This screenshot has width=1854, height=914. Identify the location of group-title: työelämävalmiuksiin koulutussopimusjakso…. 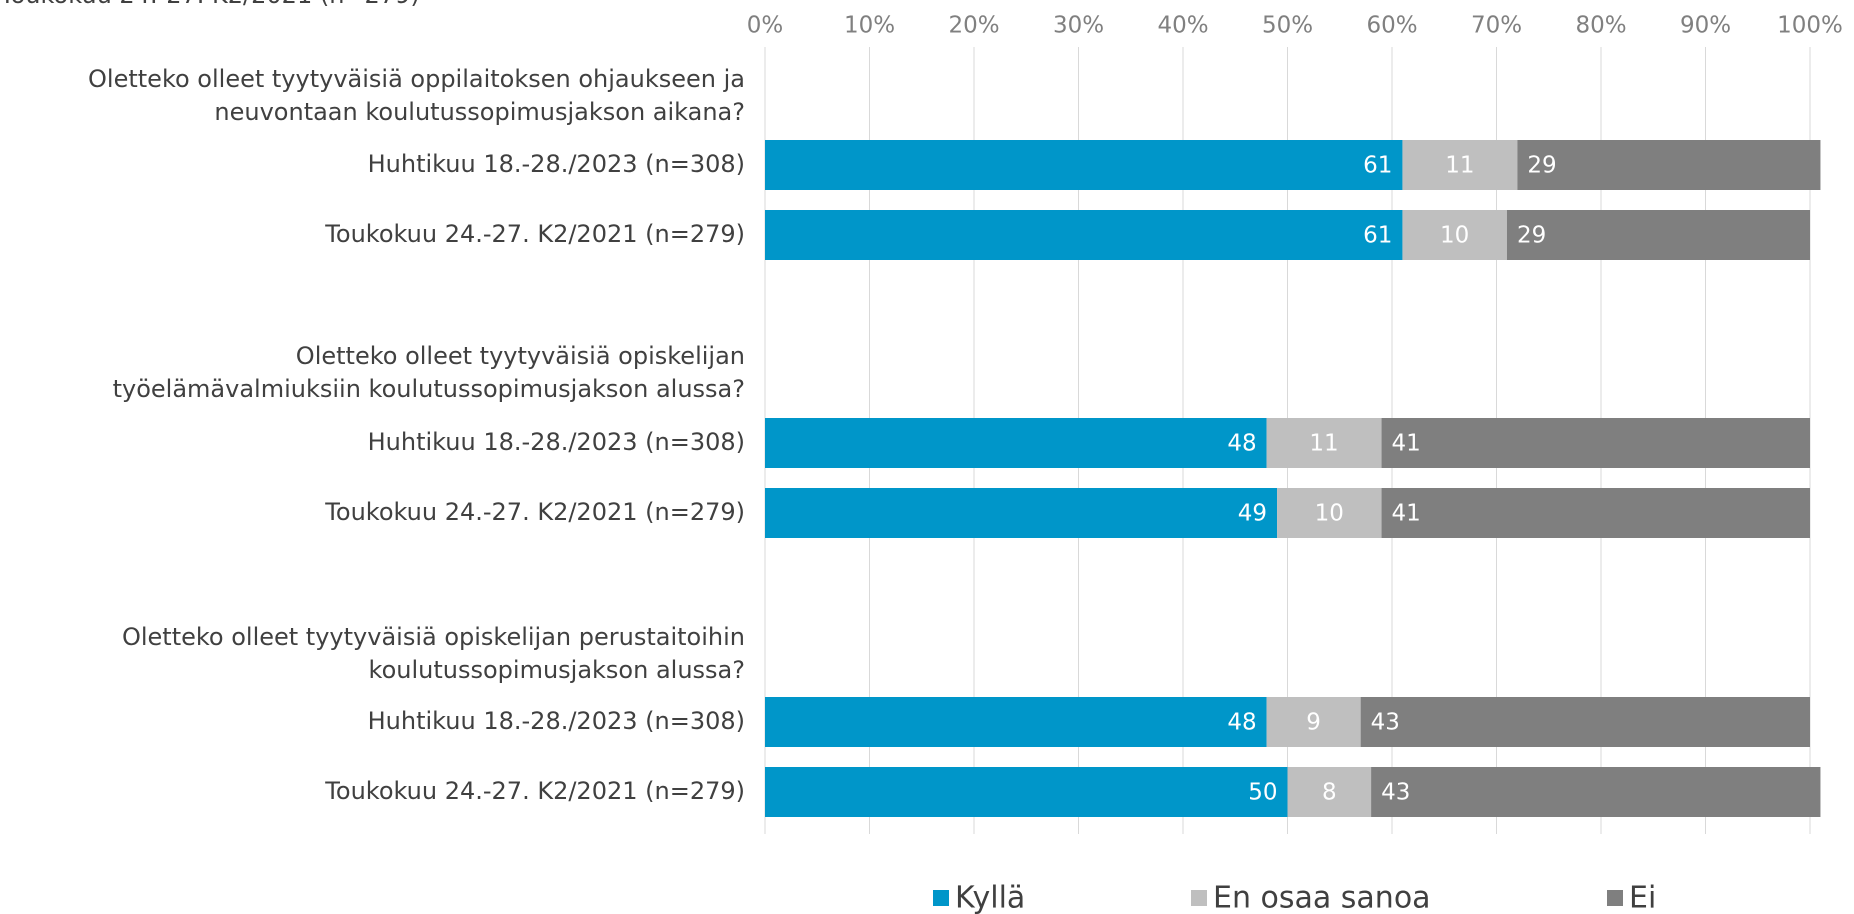
(429, 389).